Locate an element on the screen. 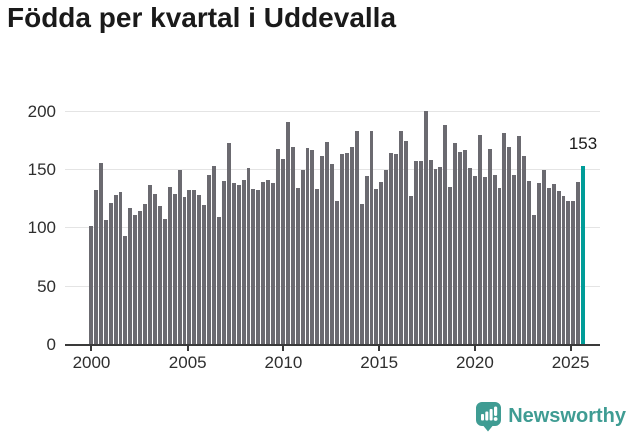  x-tick-mark-2025 is located at coordinates (570, 348).